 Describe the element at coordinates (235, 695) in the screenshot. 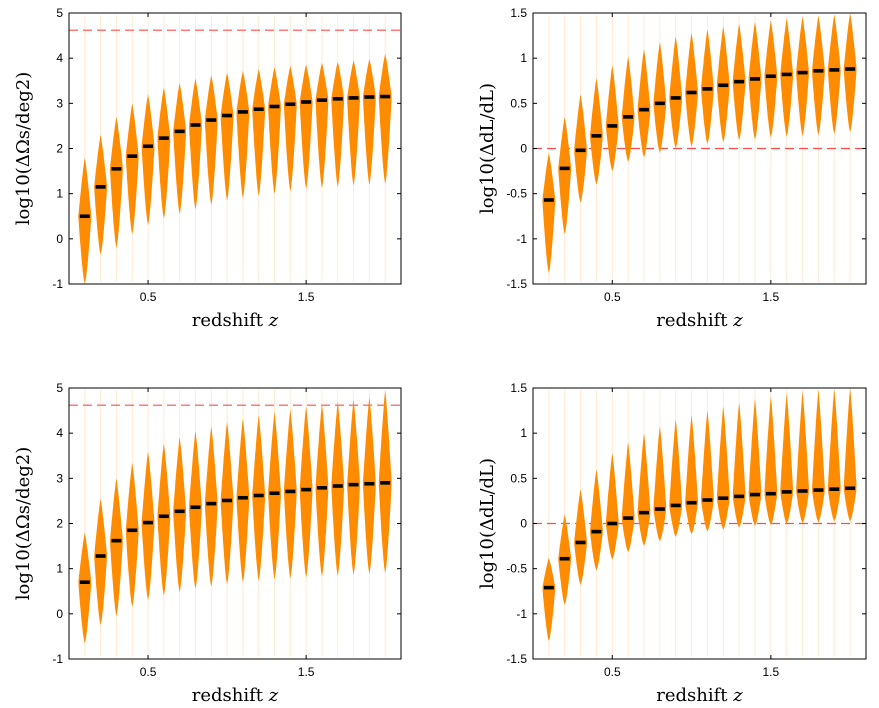

I see `x-axis-label: redshift z` at that location.